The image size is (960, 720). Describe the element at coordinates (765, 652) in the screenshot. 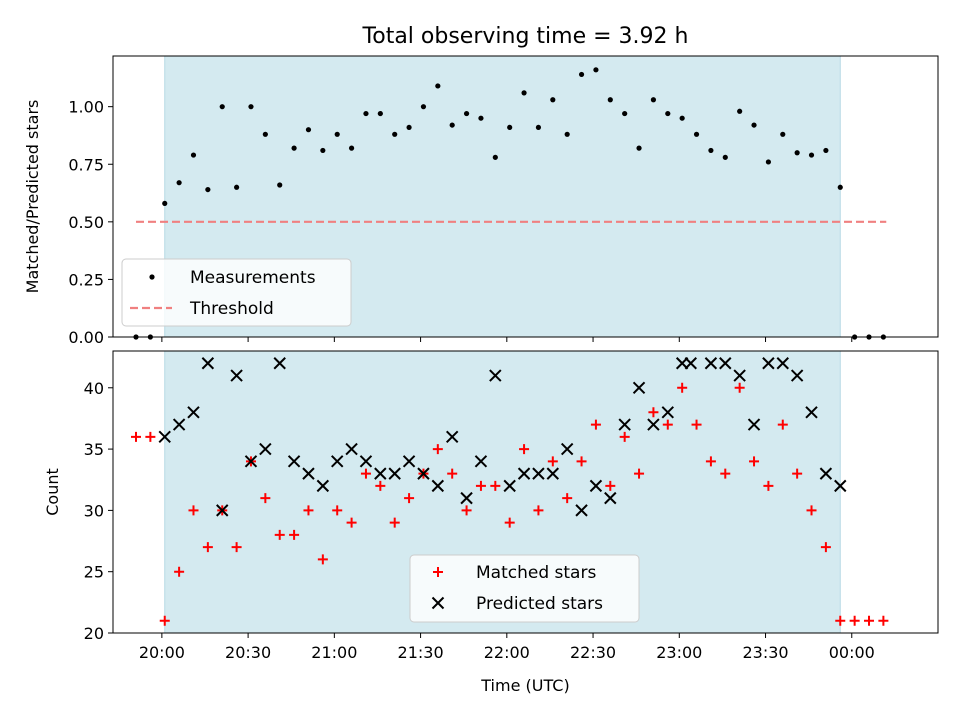

I see `x-tick-label: 23:30` at that location.